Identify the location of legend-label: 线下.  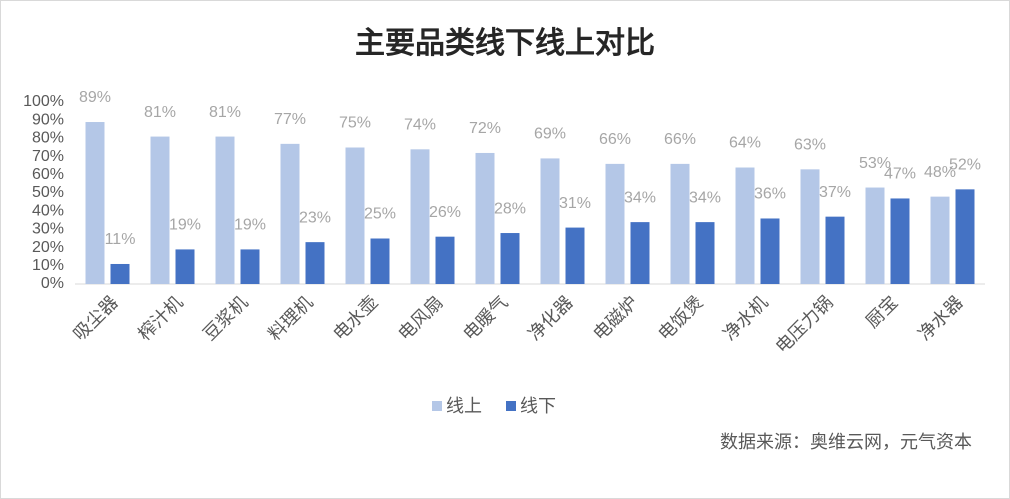
(538, 406).